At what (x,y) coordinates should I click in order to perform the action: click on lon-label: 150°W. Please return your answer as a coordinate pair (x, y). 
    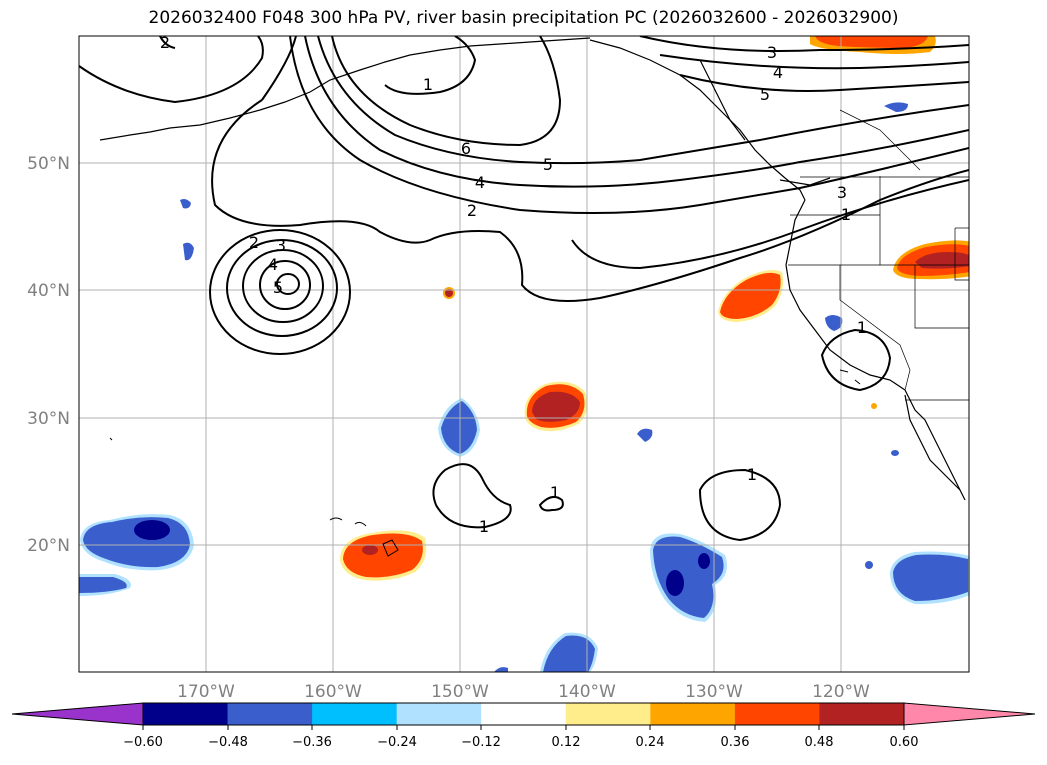
    Looking at the image, I should click on (460, 692).